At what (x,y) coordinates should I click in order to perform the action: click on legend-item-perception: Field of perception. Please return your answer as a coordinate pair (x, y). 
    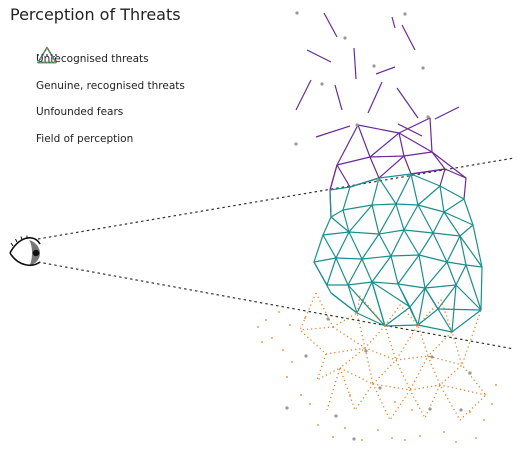
    Looking at the image, I should click on (110, 103).